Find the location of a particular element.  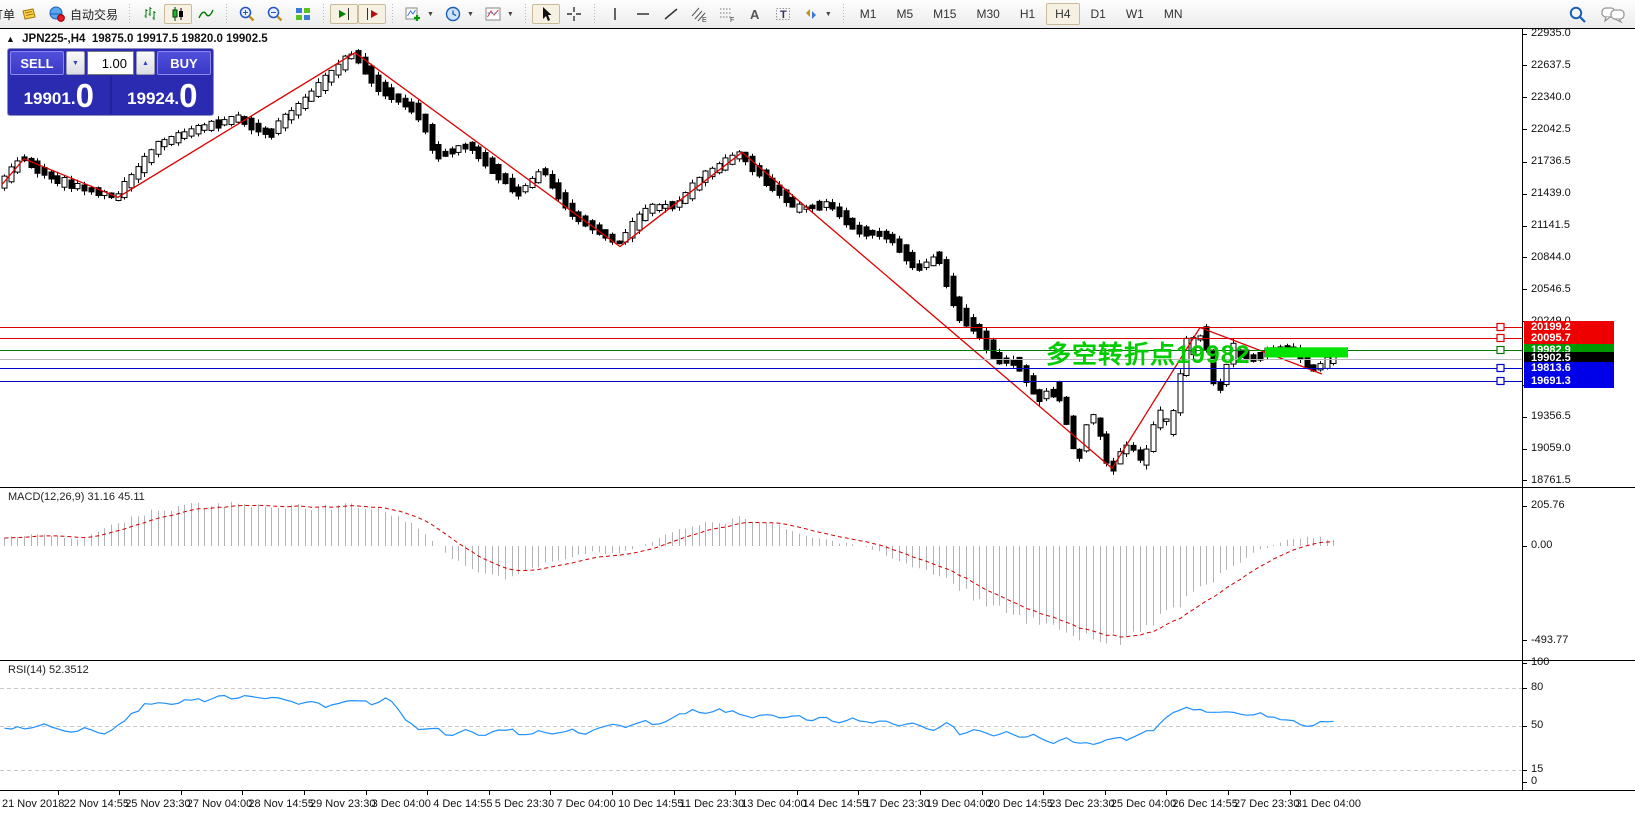

axis-tick-label: 50 is located at coordinates (1537, 725).